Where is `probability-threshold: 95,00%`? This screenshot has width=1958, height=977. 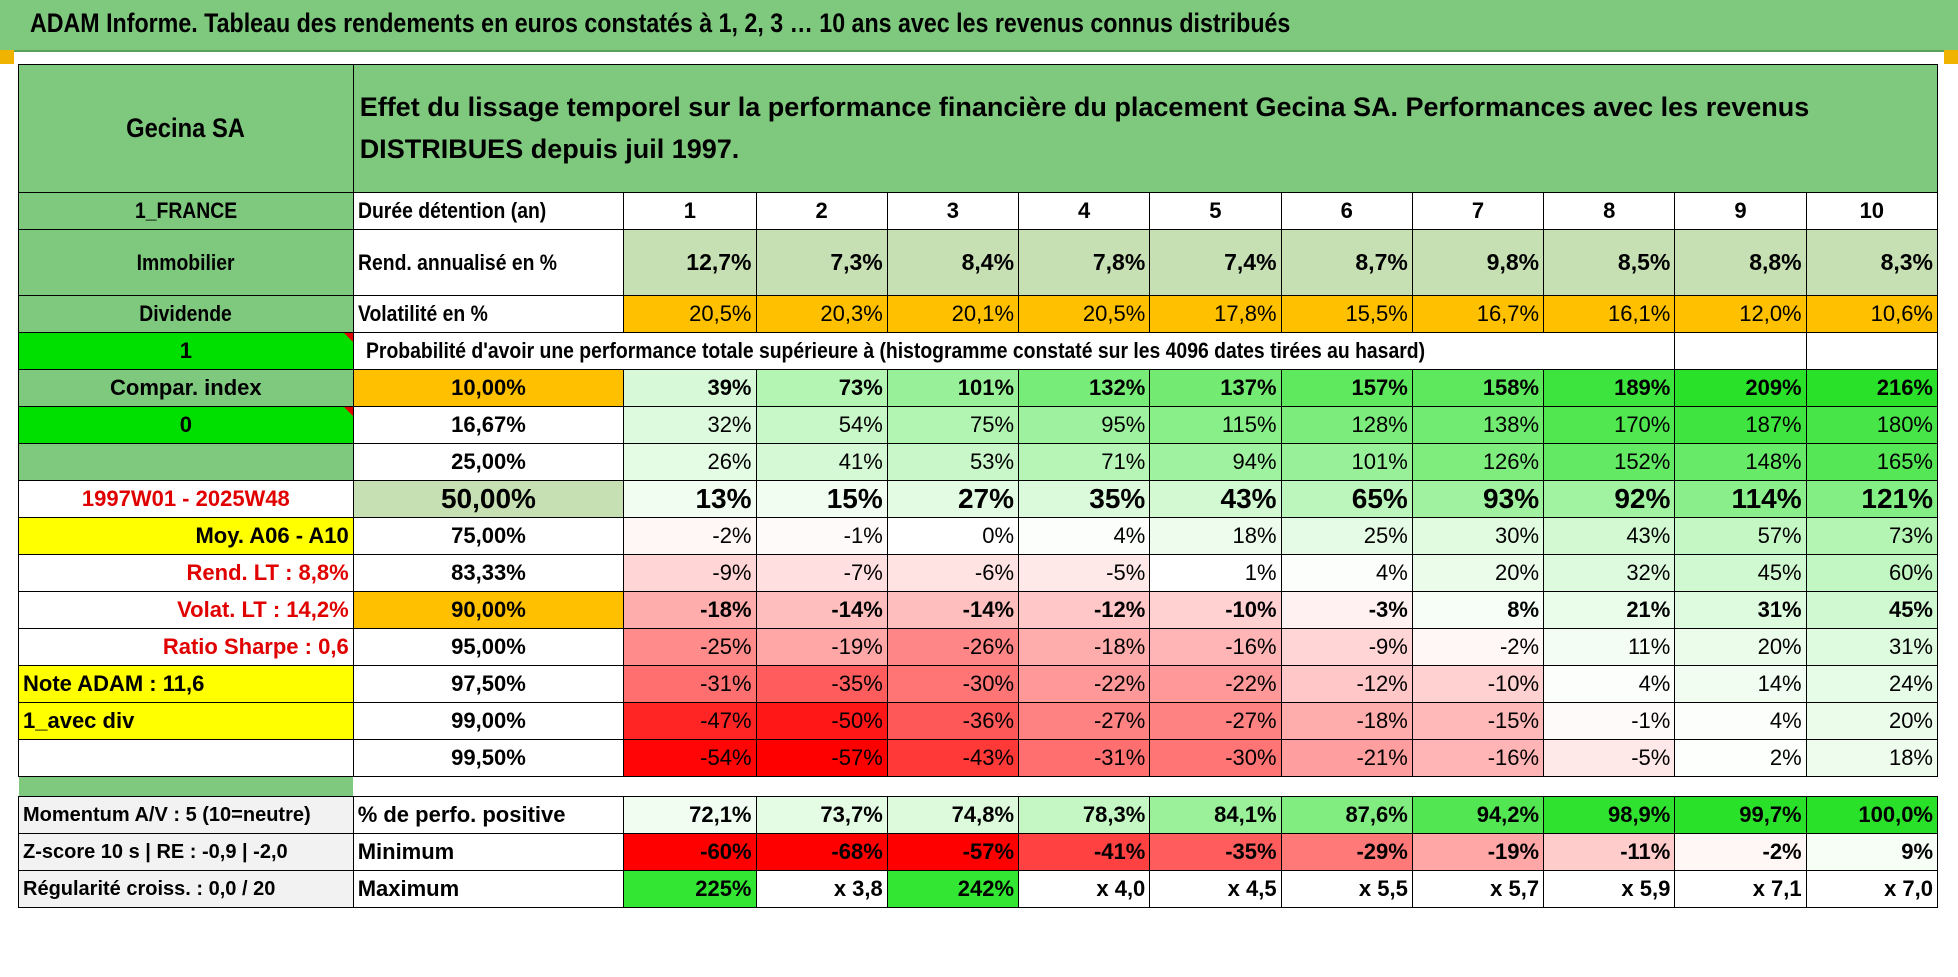
probability-threshold: 95,00% is located at coordinates (488, 647).